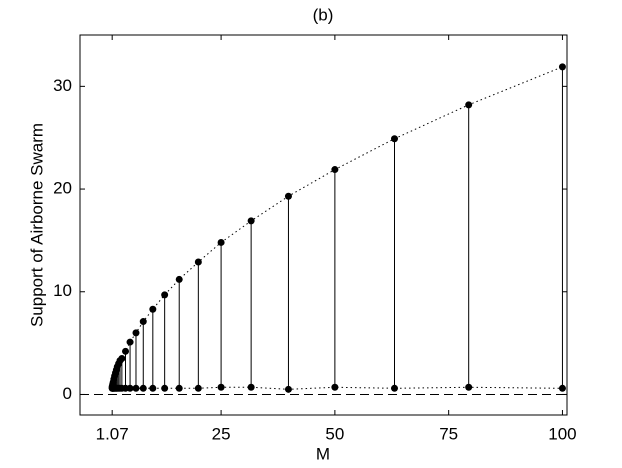 The height and width of the screenshot is (468, 622). I want to click on x-tick-label: 1.07, so click(112, 433).